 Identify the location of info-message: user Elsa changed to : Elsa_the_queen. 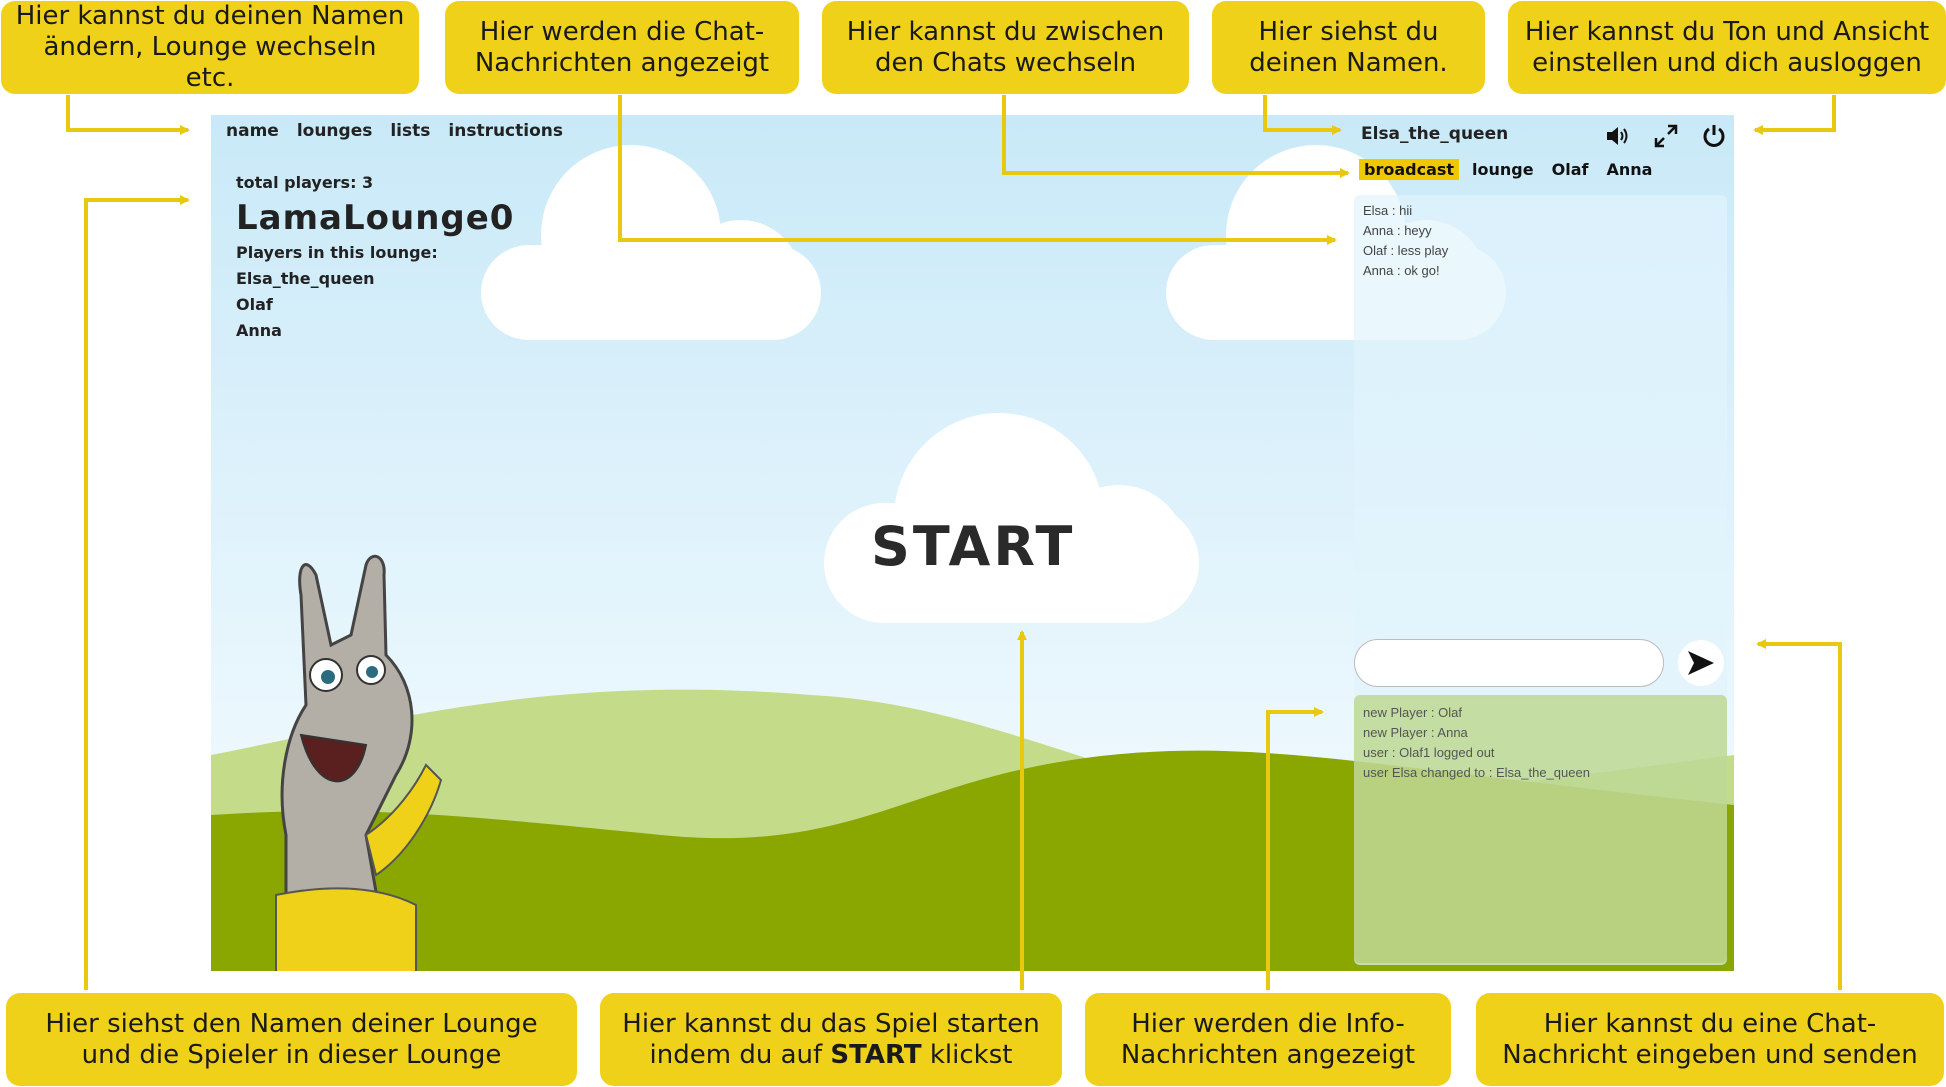
(1476, 772).